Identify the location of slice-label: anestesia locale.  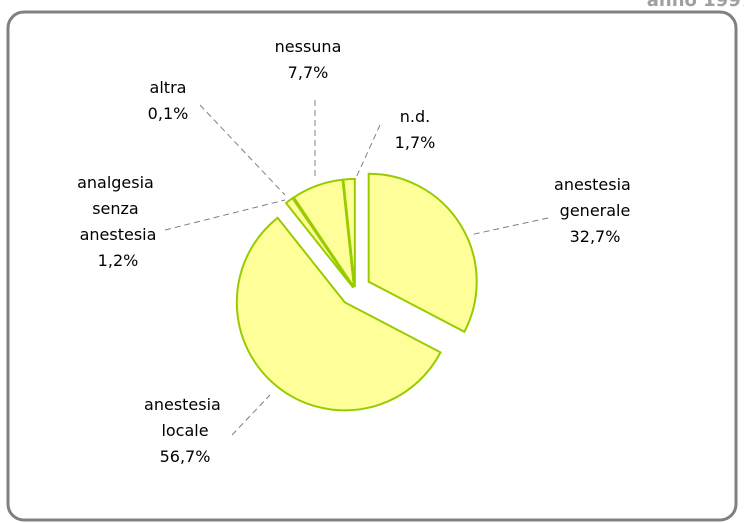
(185, 417).